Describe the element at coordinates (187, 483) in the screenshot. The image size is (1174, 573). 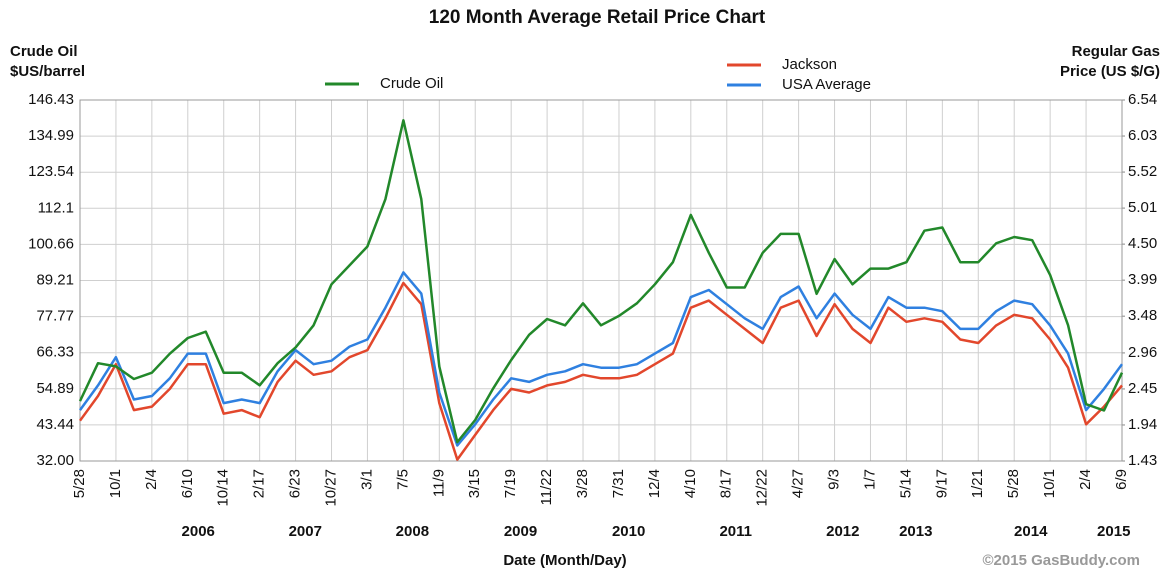
I see `x-tick-label: 6/10` at that location.